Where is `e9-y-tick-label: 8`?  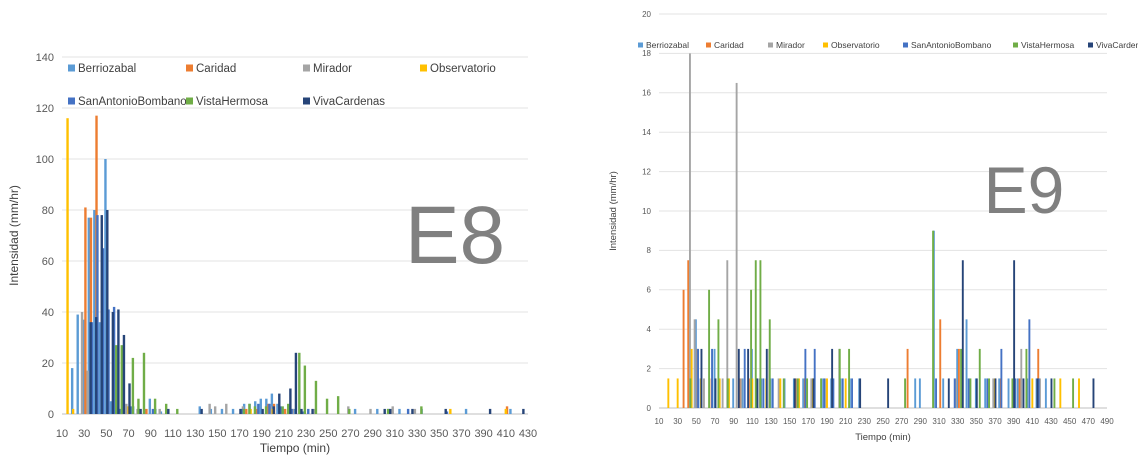 e9-y-tick-label: 8 is located at coordinates (649, 250).